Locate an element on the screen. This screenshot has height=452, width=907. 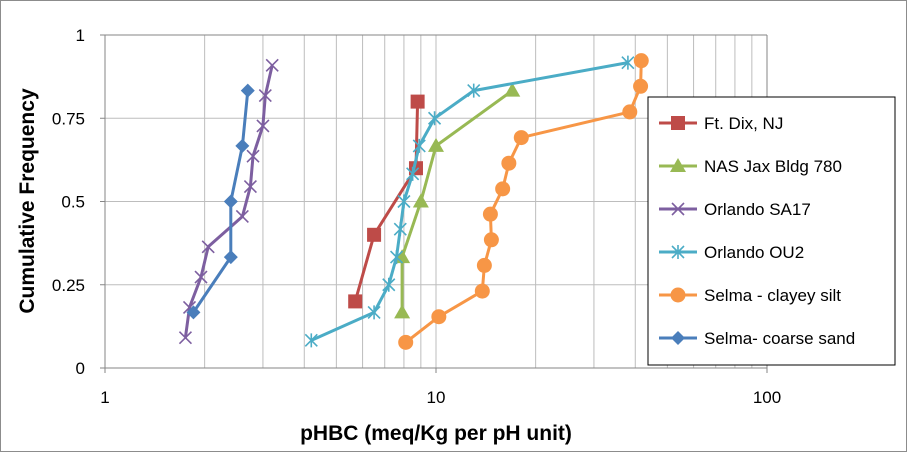
legend-marker-selma-coarse-sand is located at coordinates (678, 338).